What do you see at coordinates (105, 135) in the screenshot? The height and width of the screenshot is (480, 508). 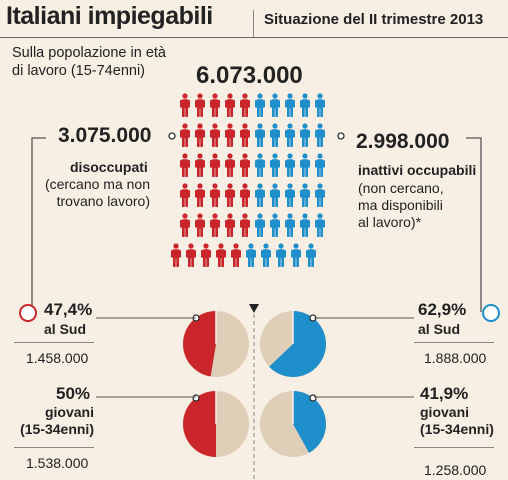 I see `disoccupati-value: 3.075.000` at bounding box center [105, 135].